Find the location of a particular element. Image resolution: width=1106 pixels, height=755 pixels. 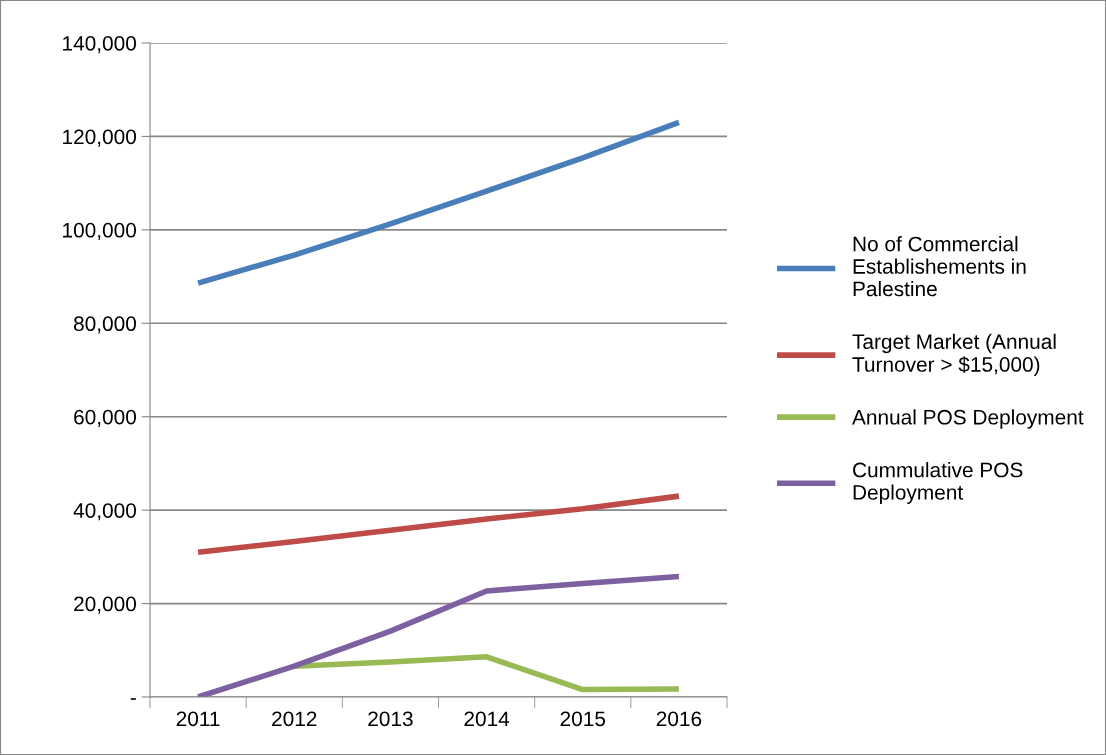

y-tick-label: 20,000 is located at coordinates (105, 605).